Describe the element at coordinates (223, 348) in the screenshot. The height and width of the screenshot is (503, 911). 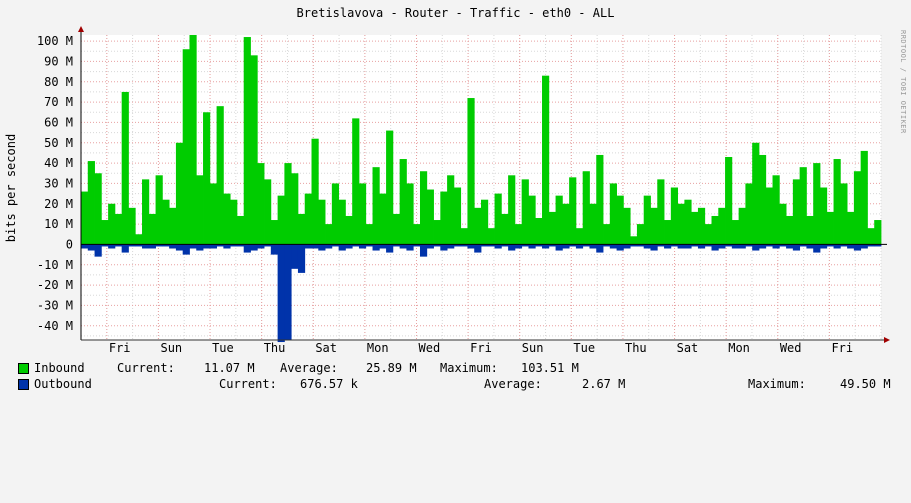
I see `x-tick-label: Tue` at that location.